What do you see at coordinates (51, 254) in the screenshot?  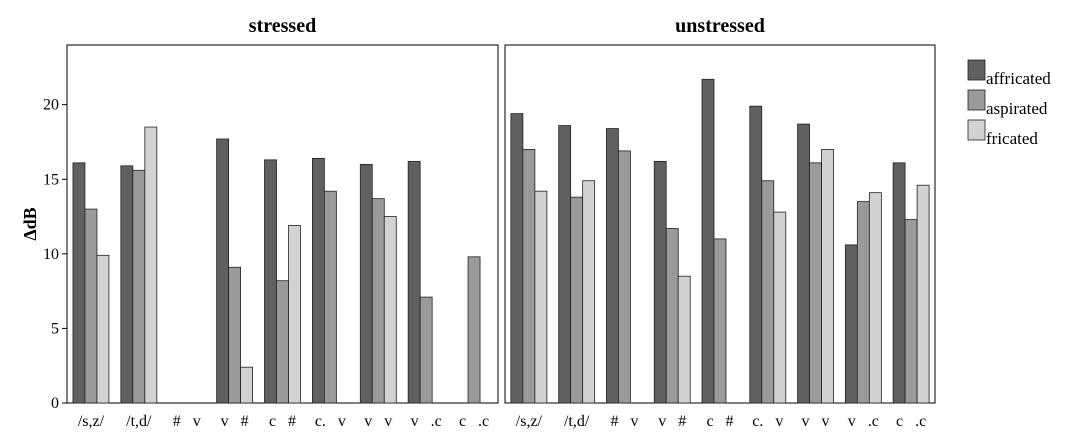 I see `y-tick-label: 10` at bounding box center [51, 254].